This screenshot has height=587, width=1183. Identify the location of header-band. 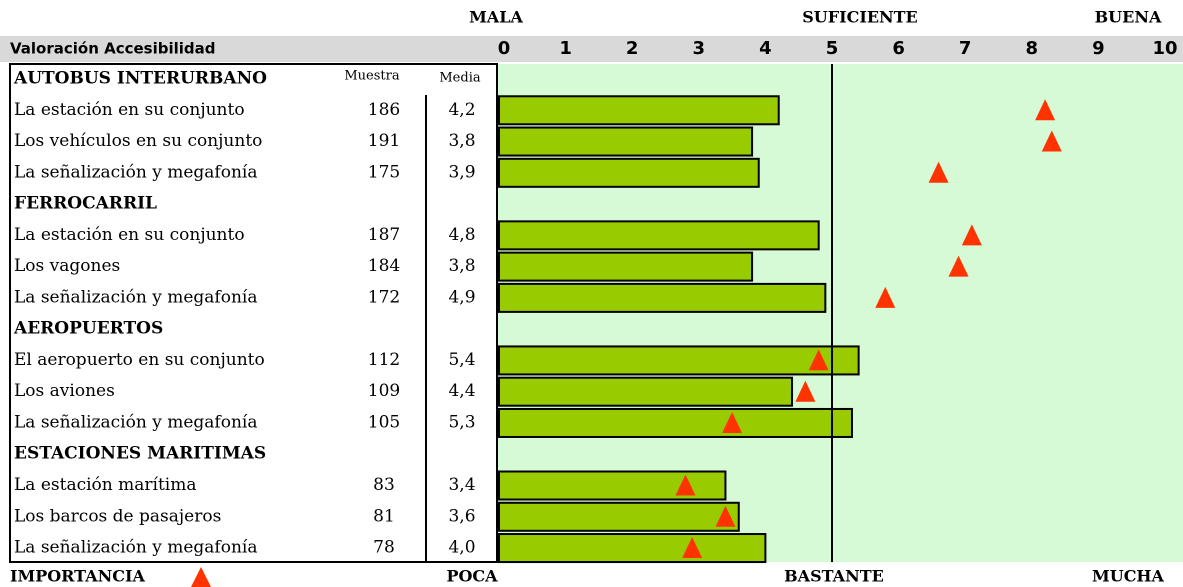
(591, 49).